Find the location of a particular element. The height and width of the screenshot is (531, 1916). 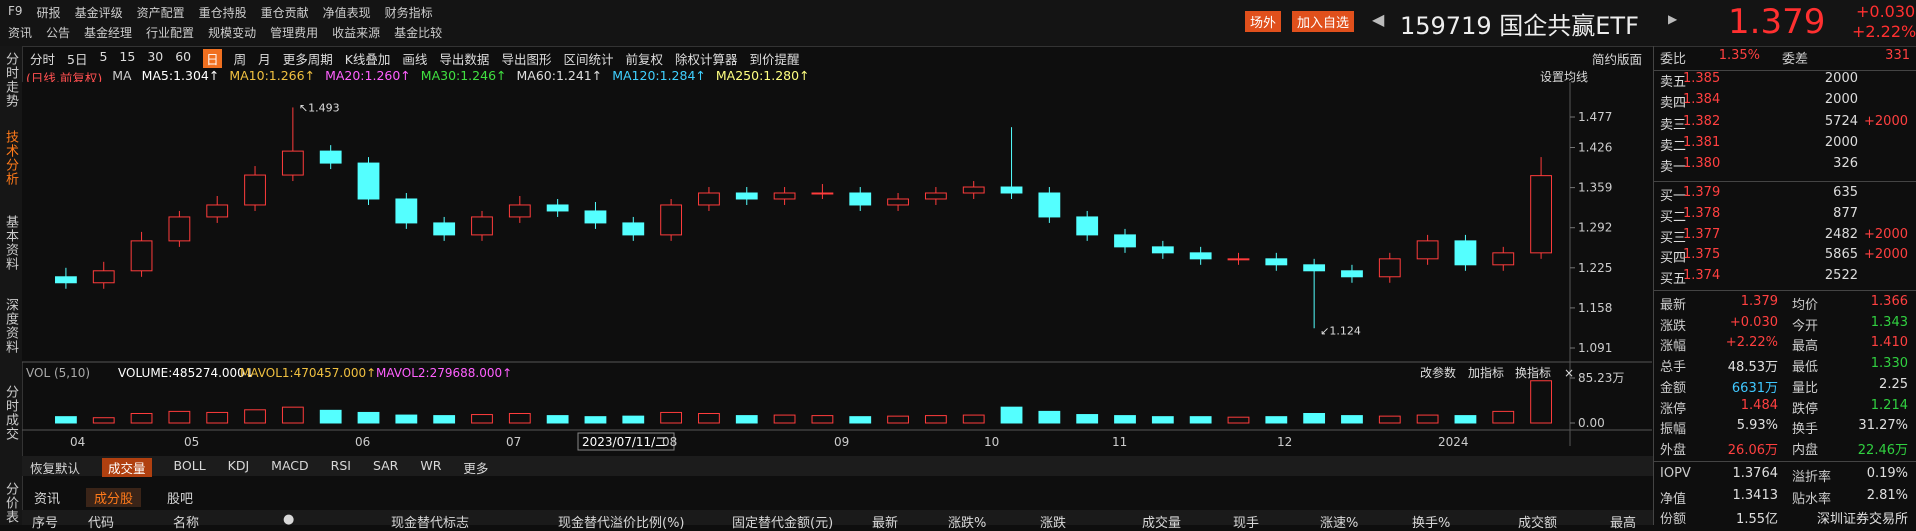

watch-button: 加入自选 is located at coordinates (1323, 21).